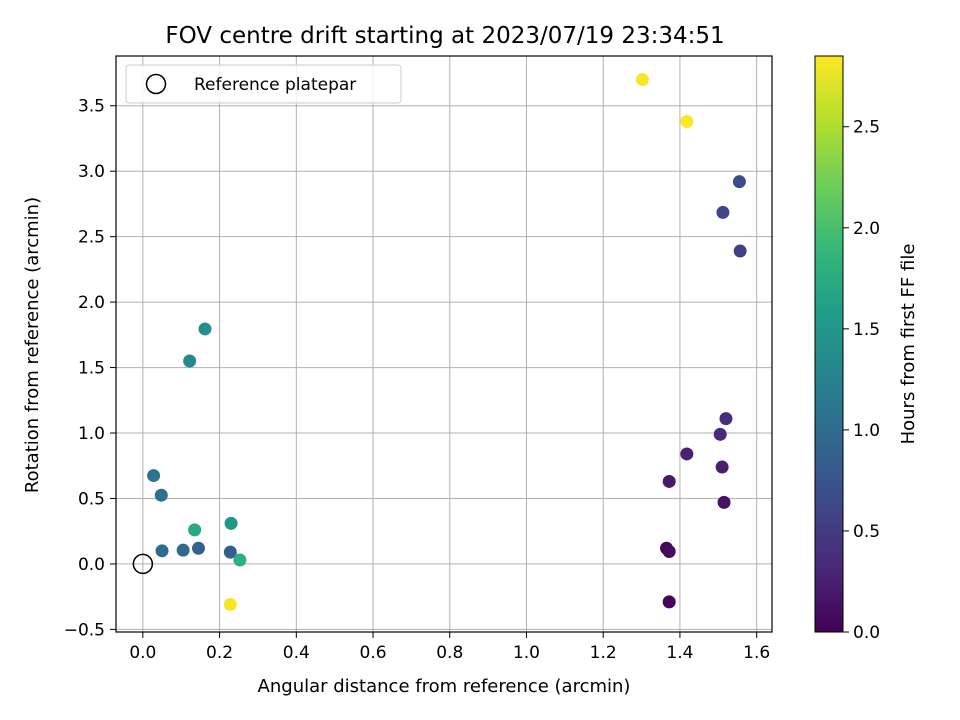 This screenshot has width=960, height=720. I want to click on x-tick-label: 0.2, so click(219, 653).